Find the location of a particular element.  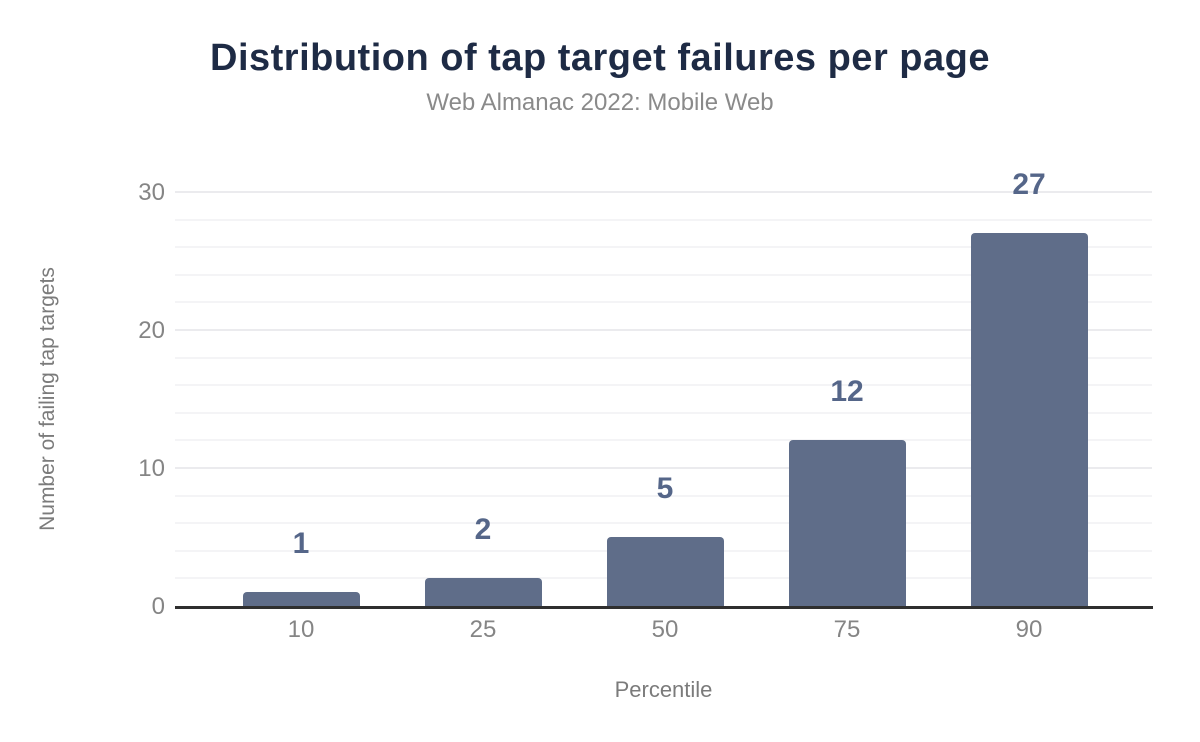

x-tick-label: 75 is located at coordinates (847, 629).